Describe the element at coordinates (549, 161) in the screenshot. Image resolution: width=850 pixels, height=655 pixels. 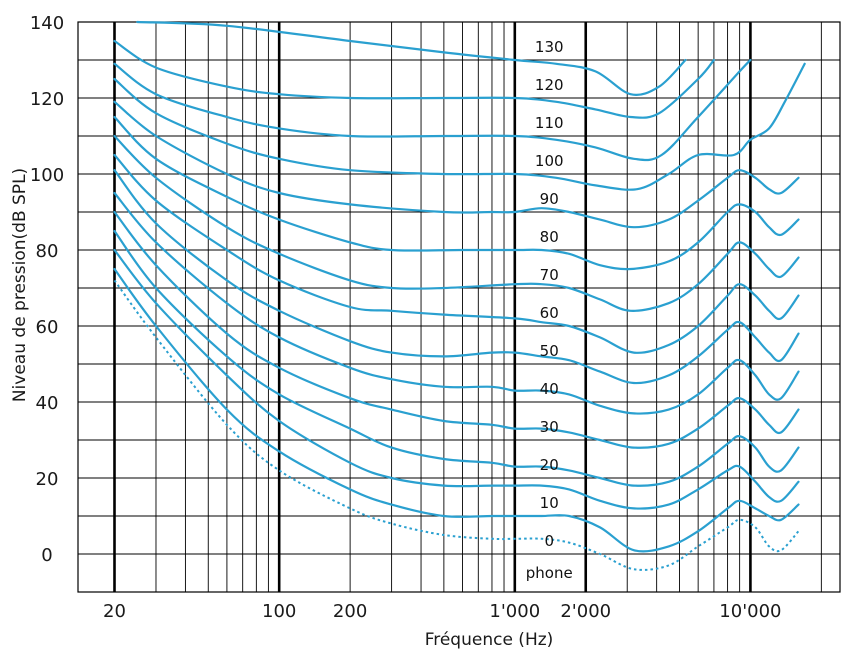
I see `phon-curve-label: 100` at that location.